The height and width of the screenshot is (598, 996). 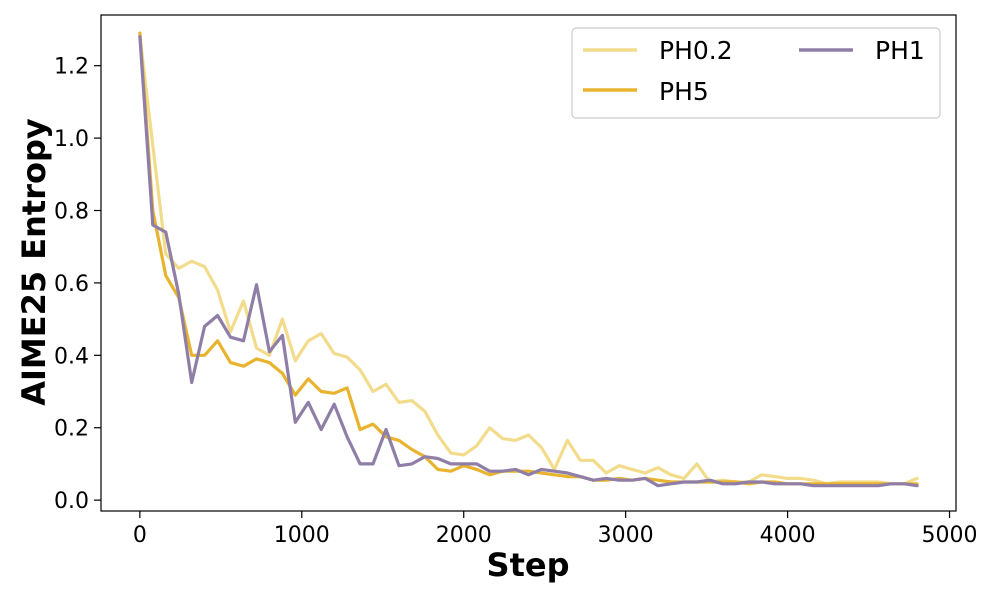 I want to click on x-tick-label: 0, so click(x=140, y=535).